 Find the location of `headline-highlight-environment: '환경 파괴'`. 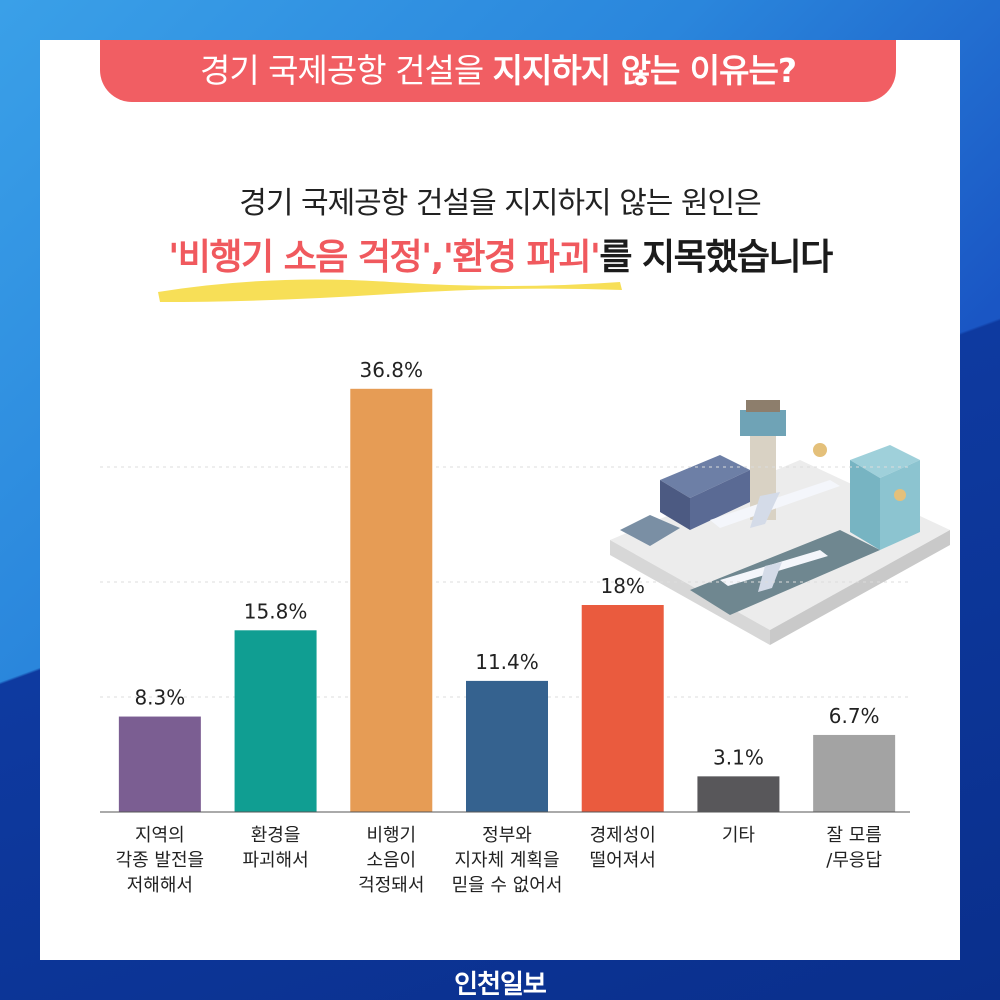

headline-highlight-environment: '환경 파괴' is located at coordinates (521, 257).